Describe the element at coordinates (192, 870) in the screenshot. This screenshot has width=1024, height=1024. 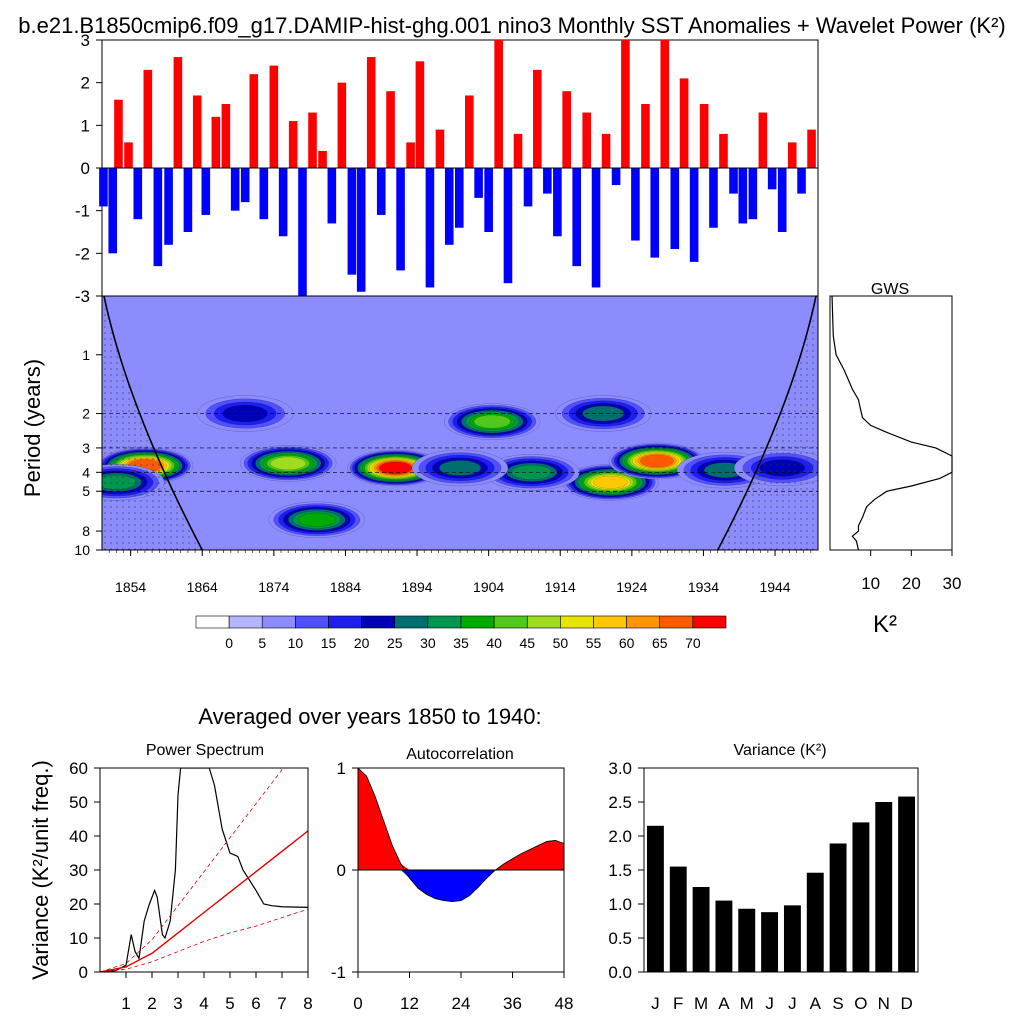
I see `ps-series-upper` at that location.